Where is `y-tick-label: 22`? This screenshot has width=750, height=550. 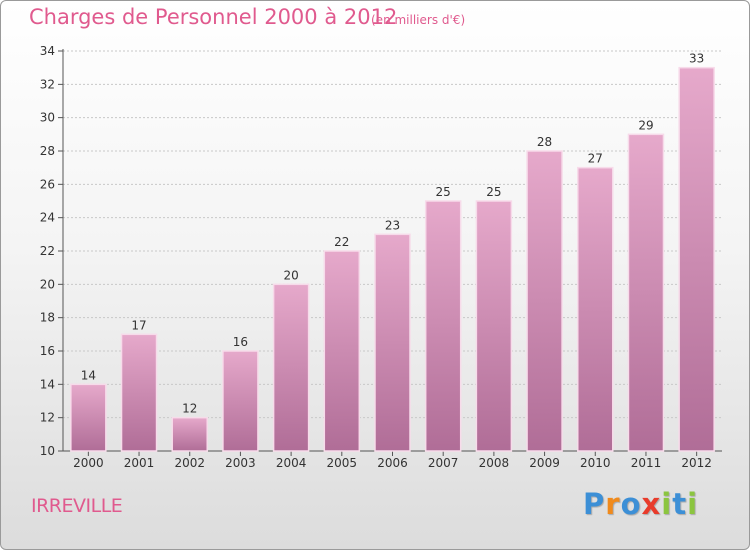
y-tick-label: 22 is located at coordinates (47, 251).